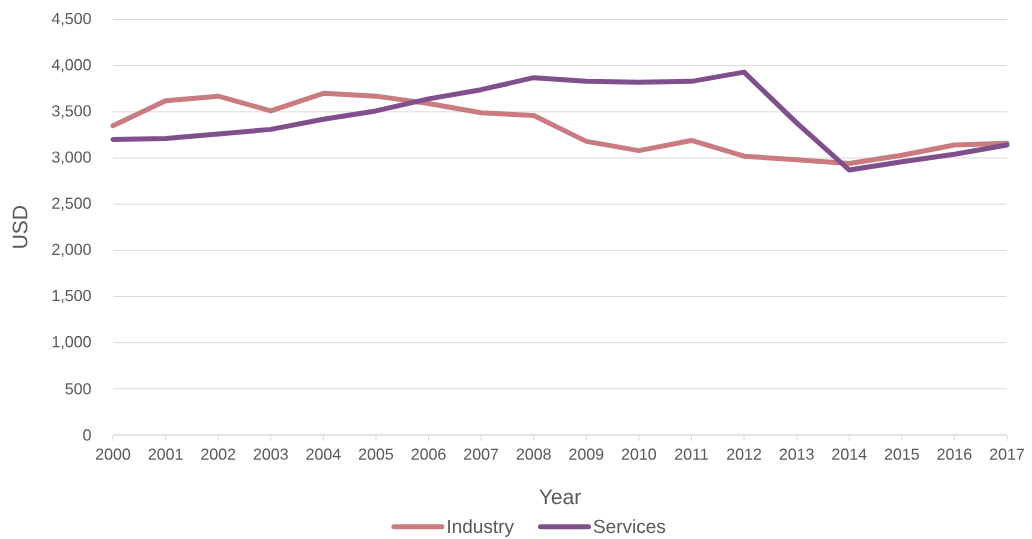 The image size is (1032, 539). I want to click on x-tick-label: 2015, so click(901, 454).